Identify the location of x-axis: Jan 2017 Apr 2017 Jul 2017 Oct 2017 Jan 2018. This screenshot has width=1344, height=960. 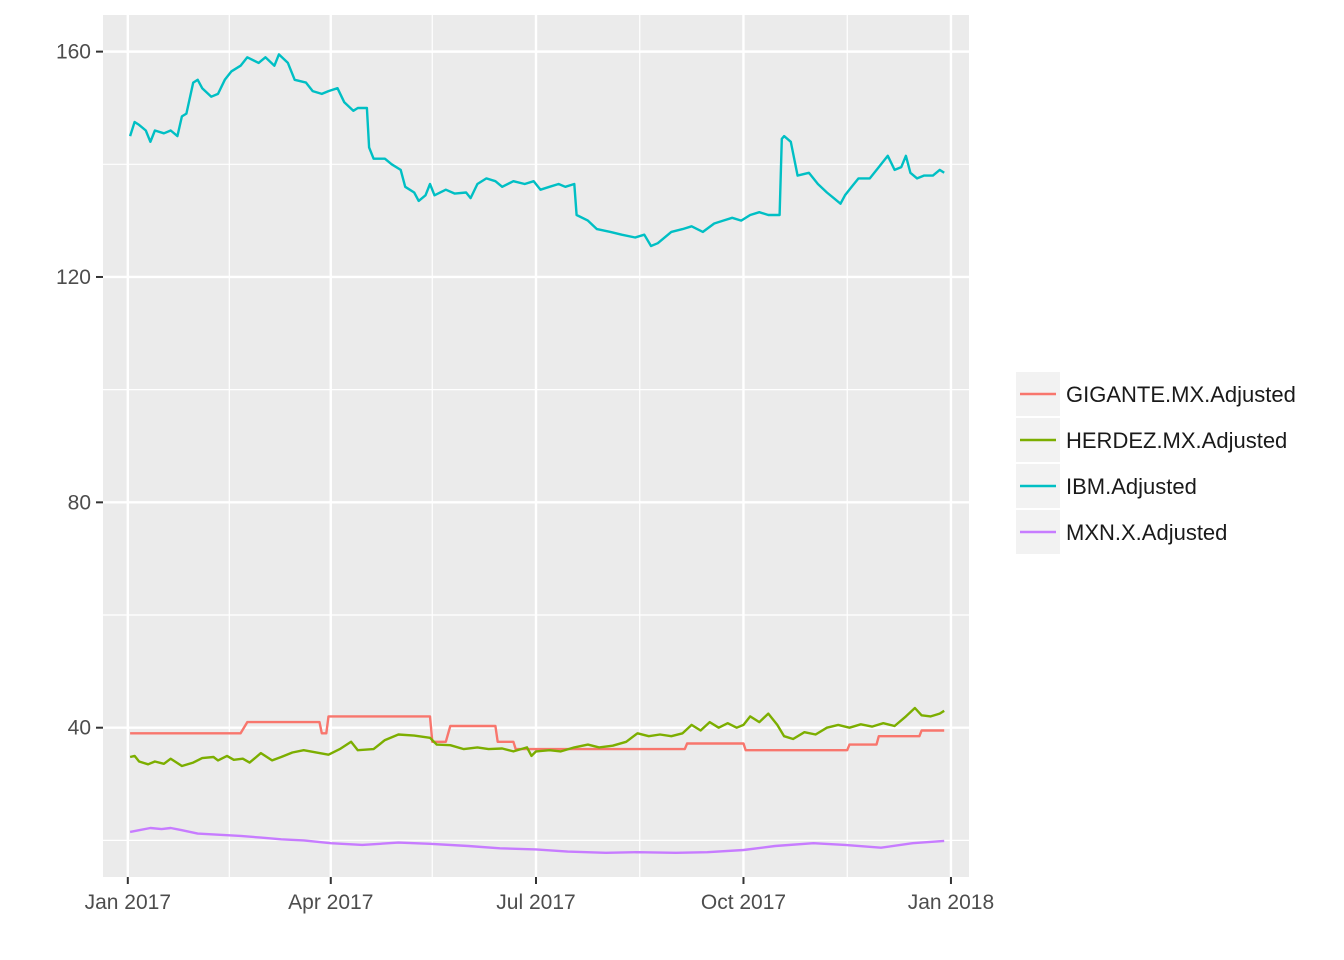
(539, 895).